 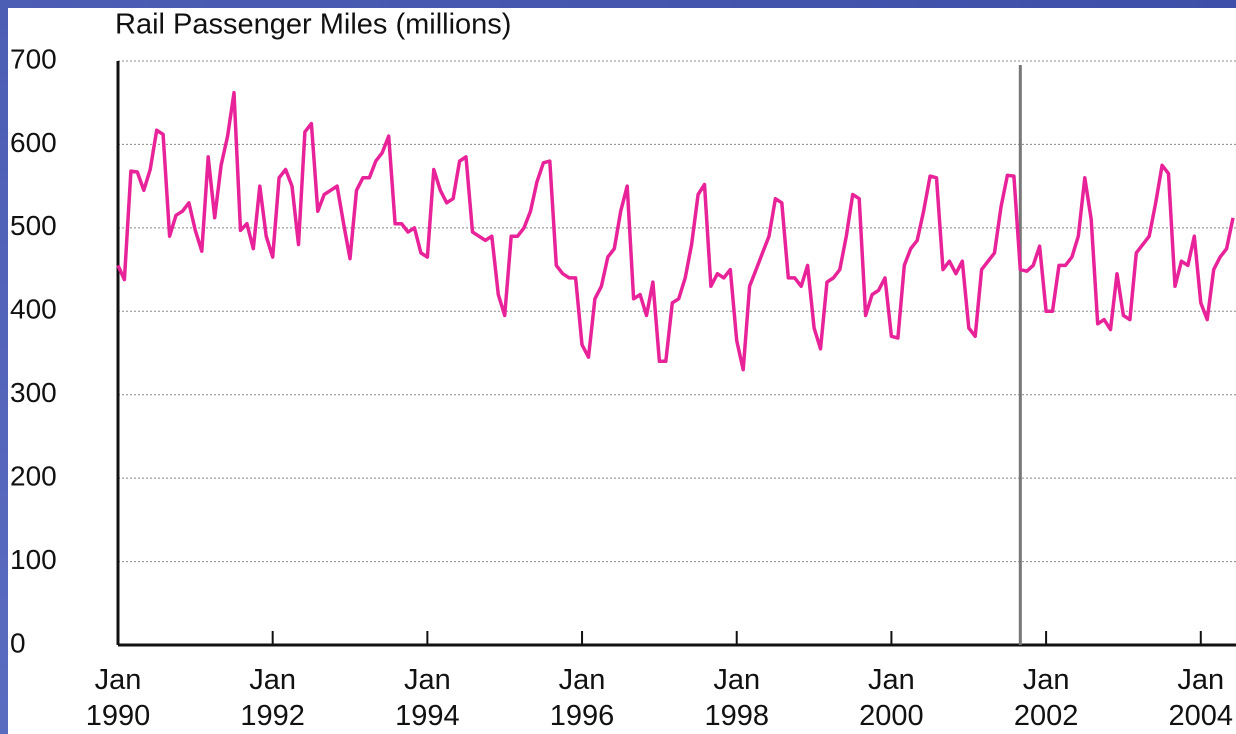 What do you see at coordinates (891, 698) in the screenshot?
I see `x-tick-label: Jan 2000` at bounding box center [891, 698].